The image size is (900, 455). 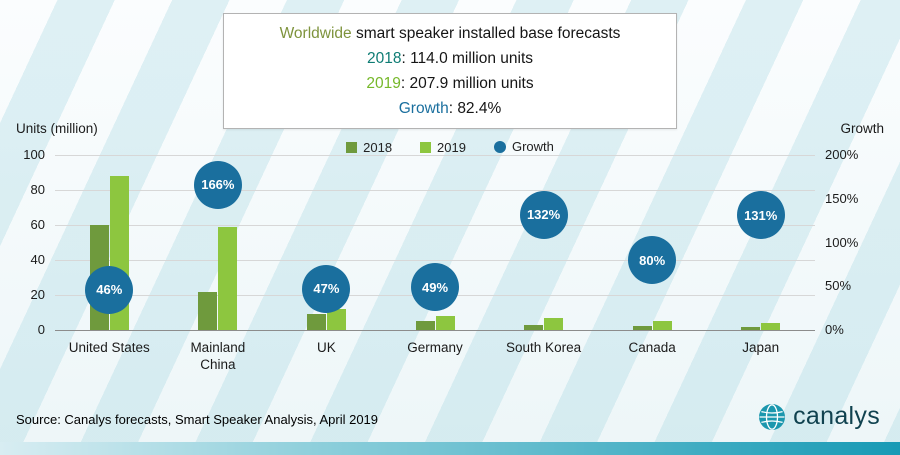 I want to click on title-line-3: 2019: 207.9 million units, so click(x=450, y=83).